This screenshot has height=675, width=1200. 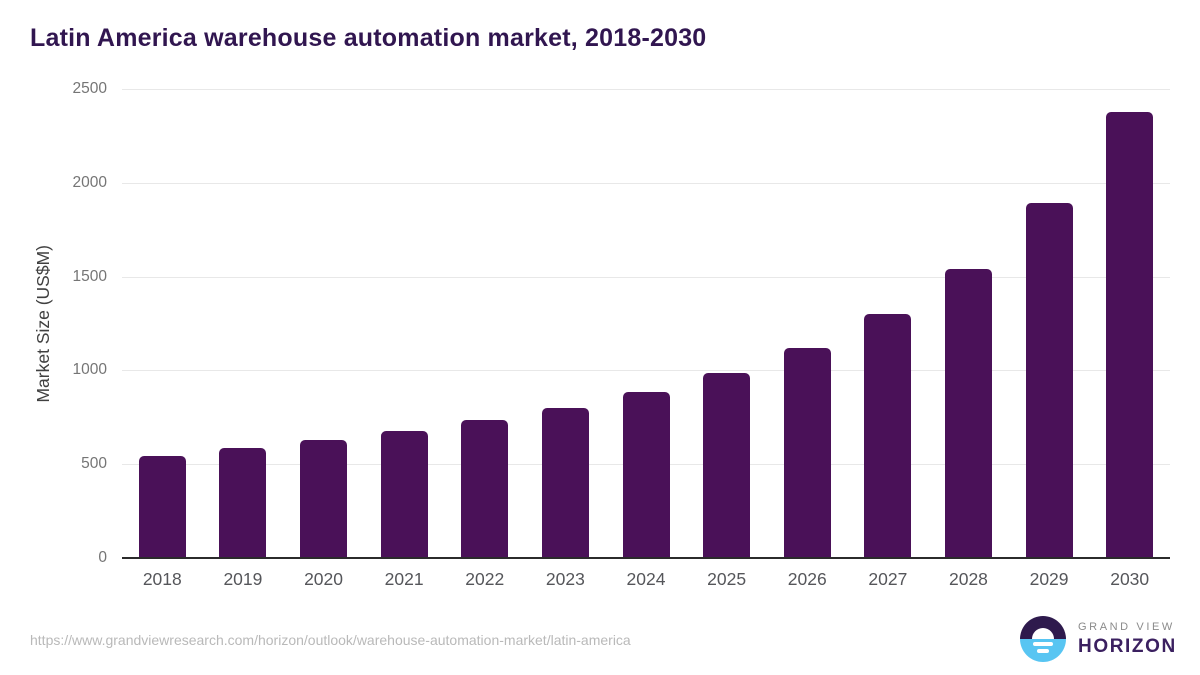 What do you see at coordinates (404, 494) in the screenshot?
I see `bar-2021` at bounding box center [404, 494].